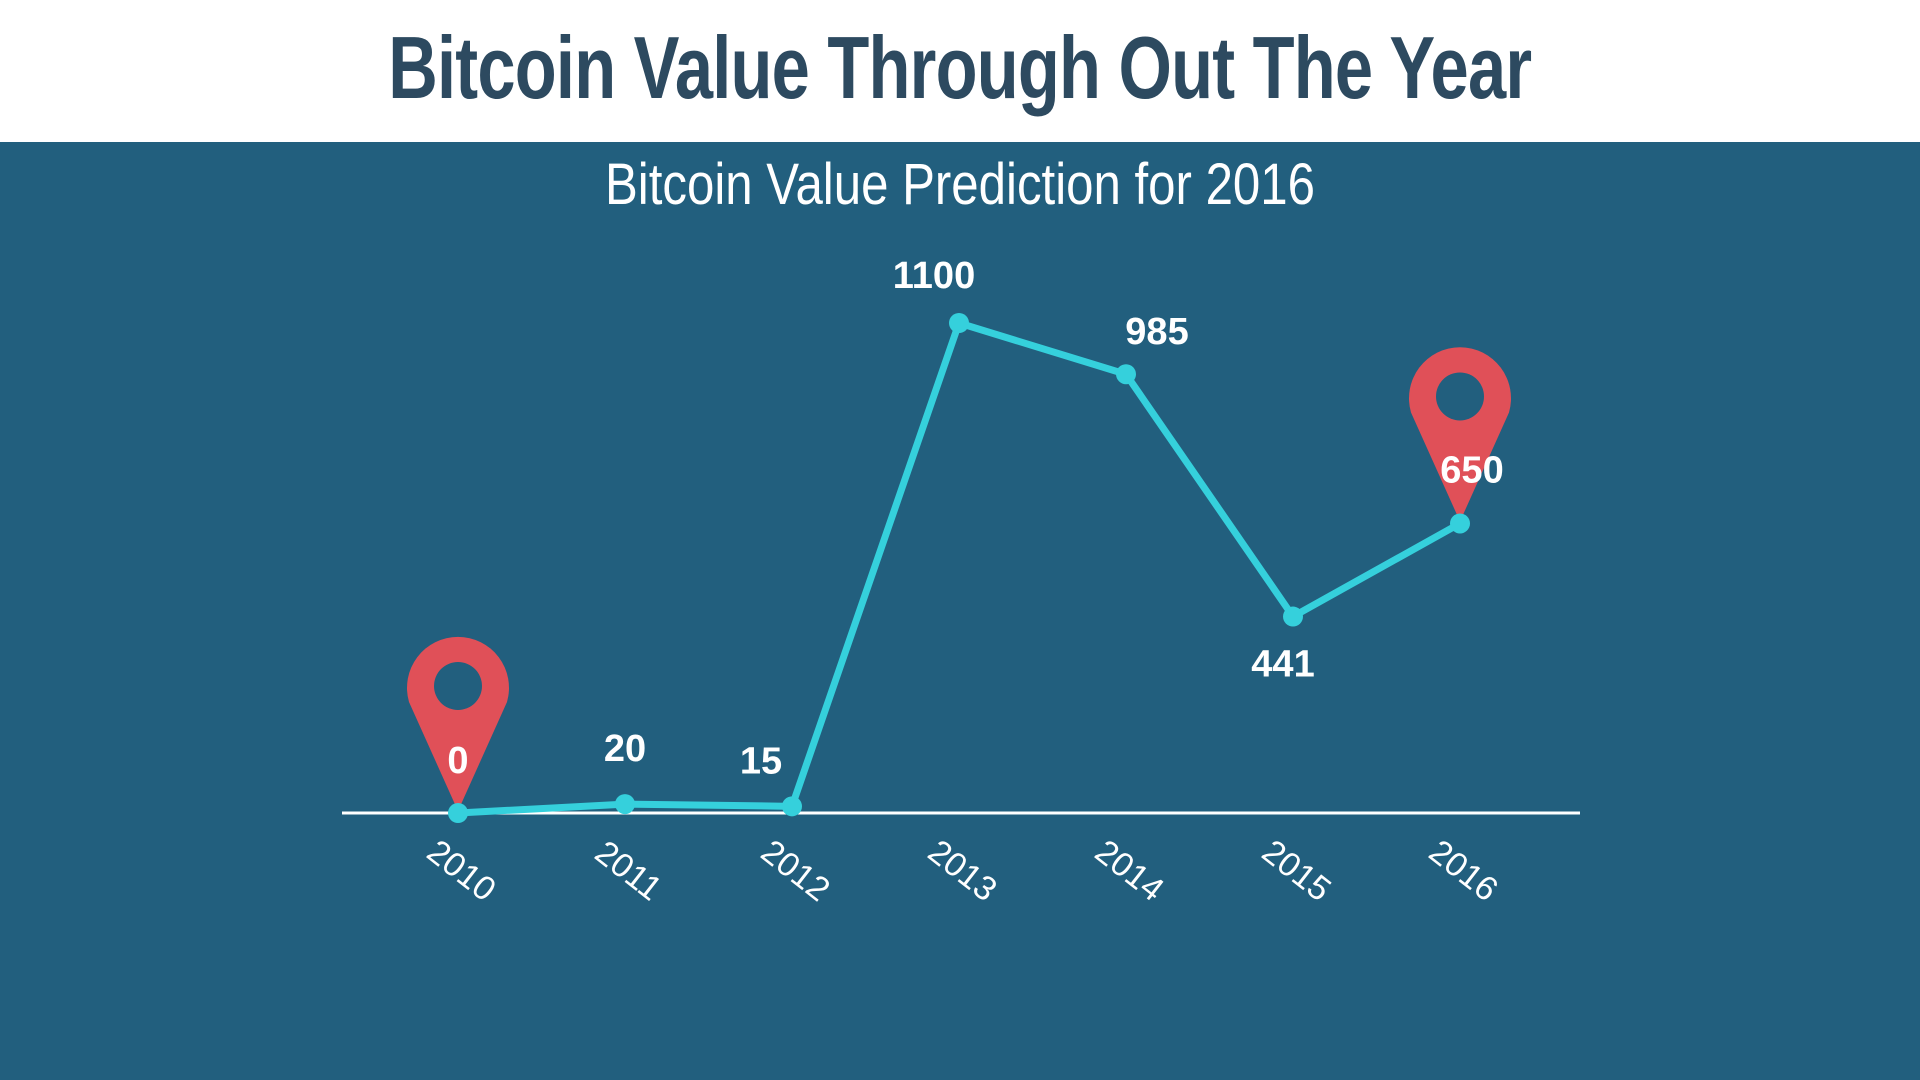 This screenshot has width=1920, height=1080. What do you see at coordinates (457, 761) in the screenshot?
I see `data-label-2010: 0` at bounding box center [457, 761].